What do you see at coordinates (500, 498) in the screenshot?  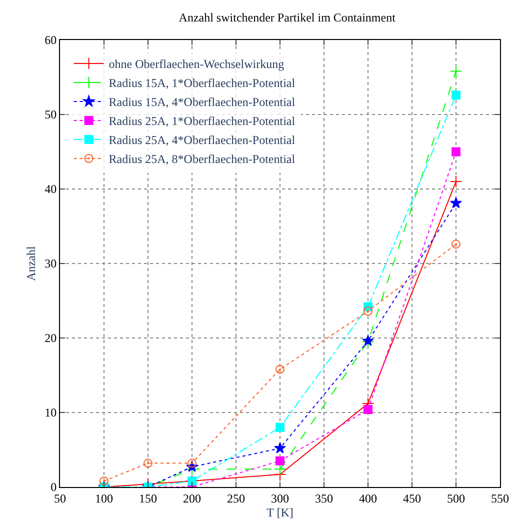 I see `x-tick-label: 550` at bounding box center [500, 498].